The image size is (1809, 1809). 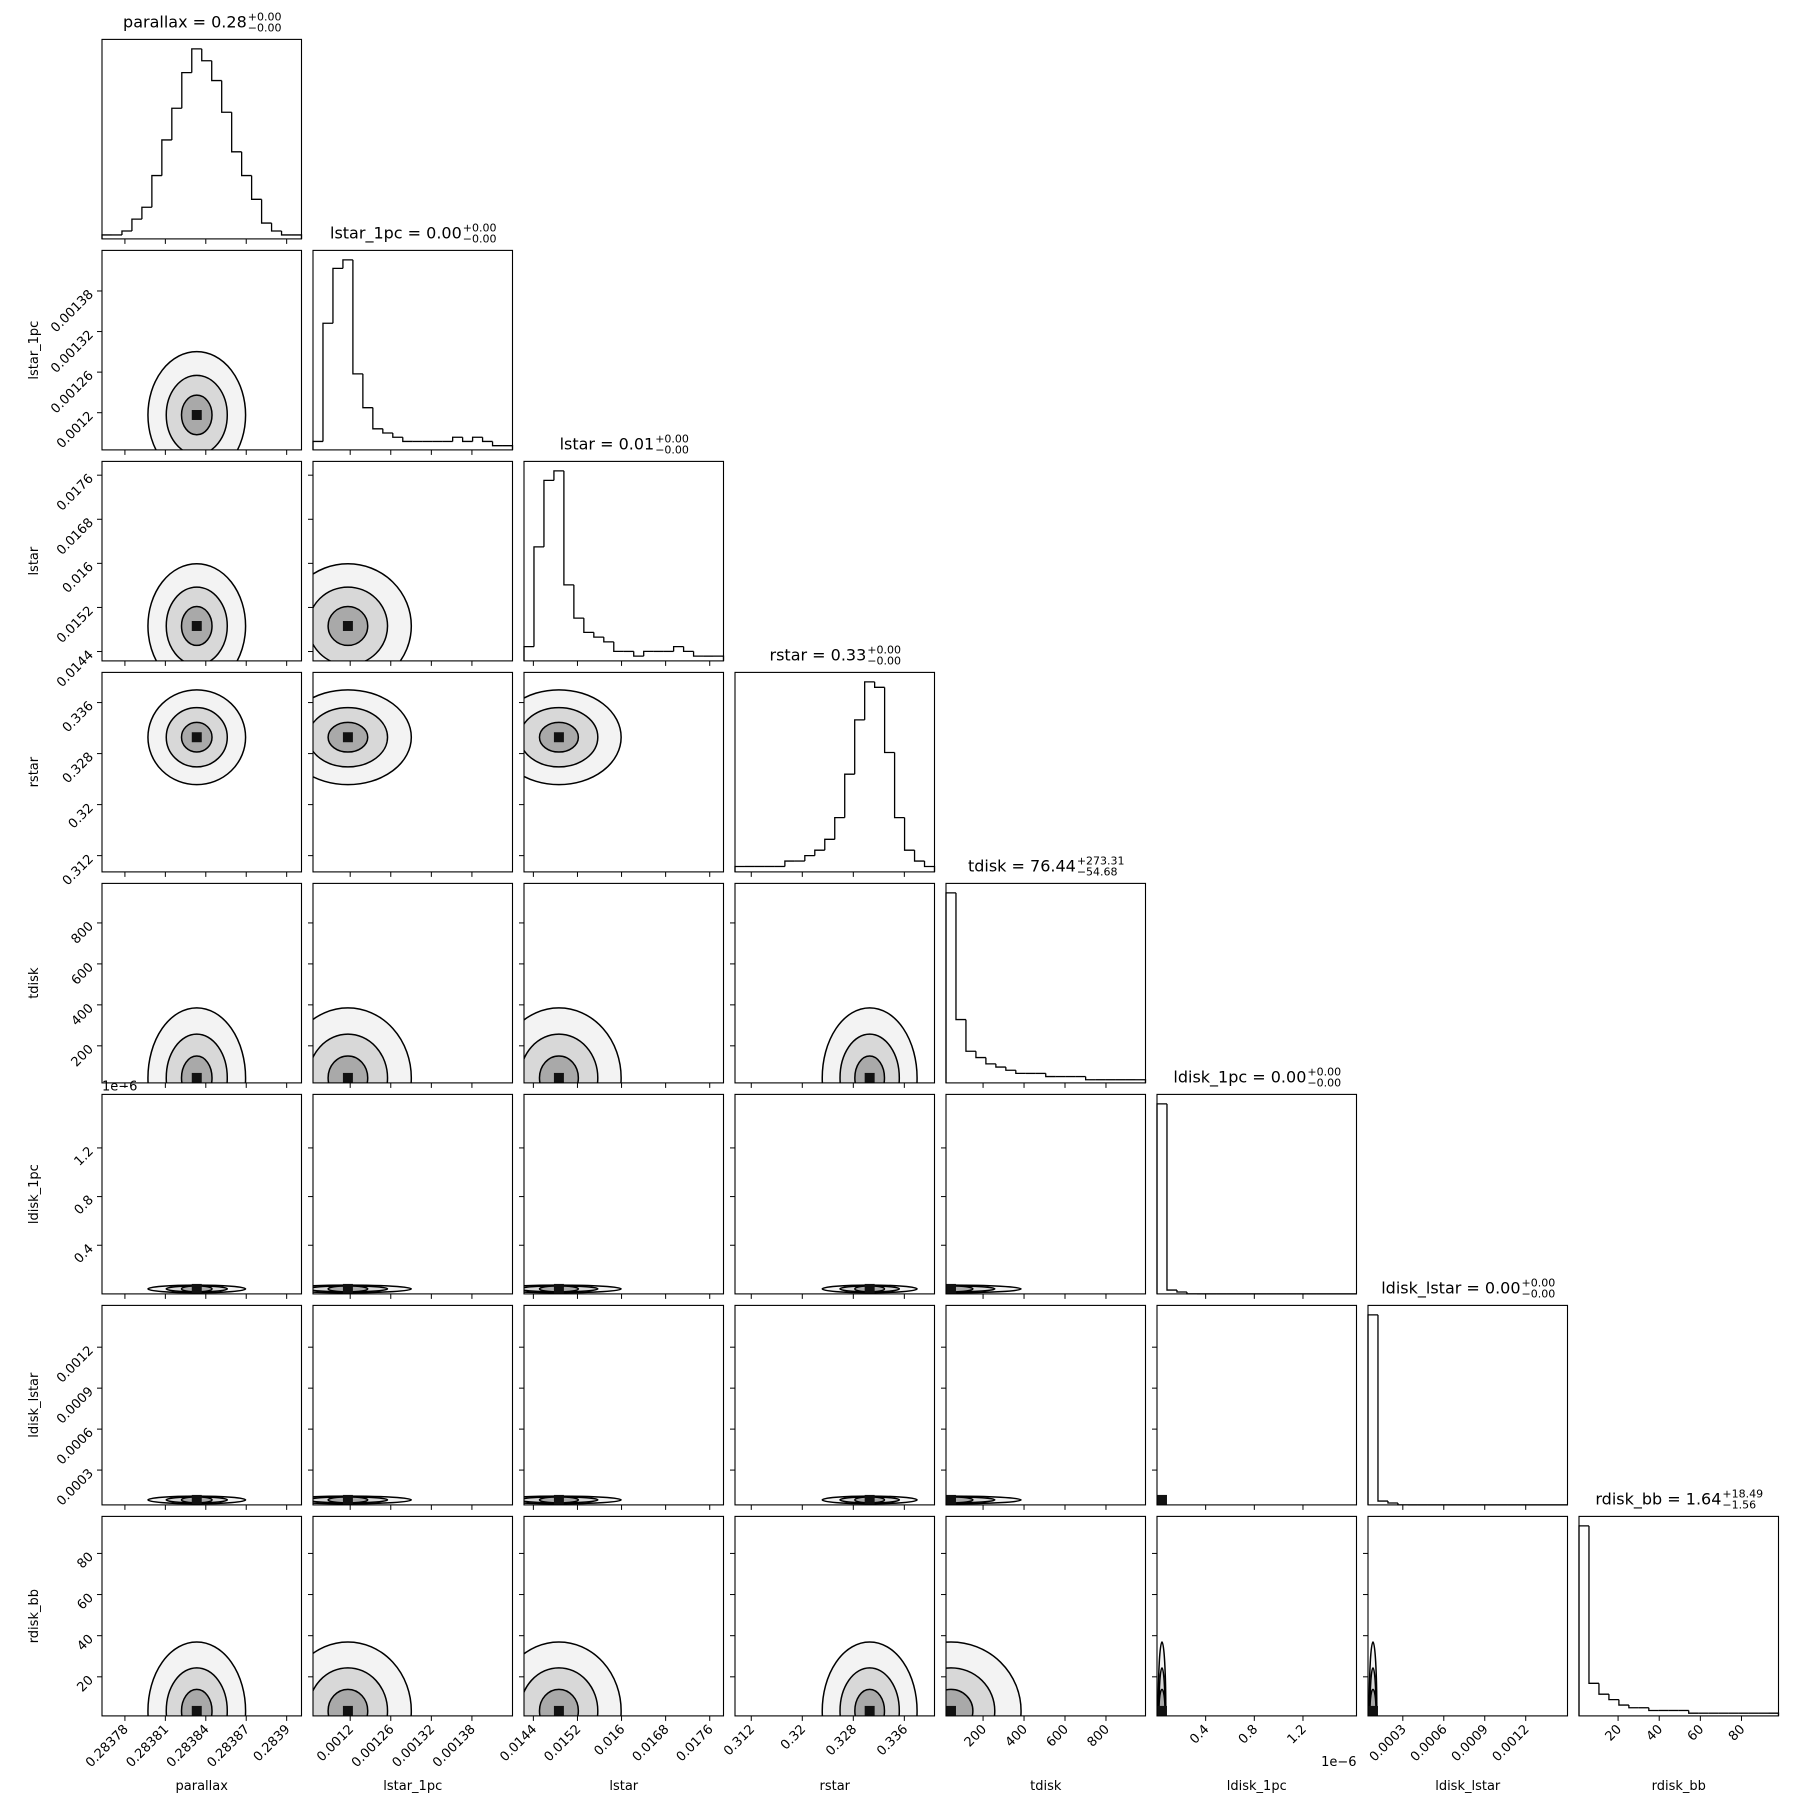 What do you see at coordinates (83, 1056) in the screenshot?
I see `y-tick-label: 200` at bounding box center [83, 1056].